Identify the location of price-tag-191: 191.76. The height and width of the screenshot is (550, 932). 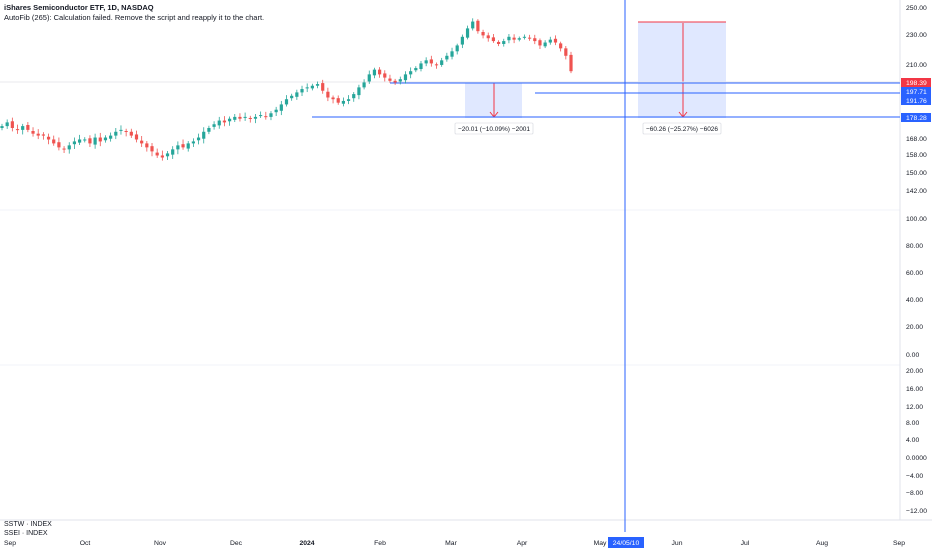
(916, 100).